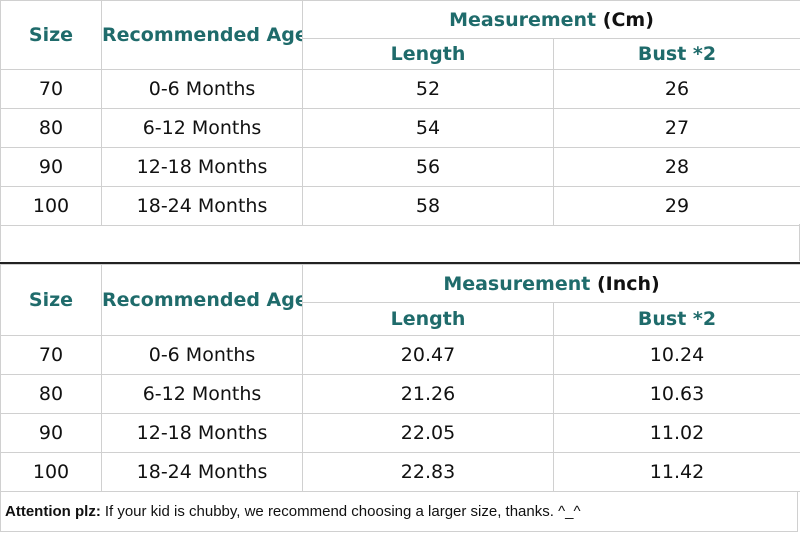  I want to click on table-row: 90 12-18 Months 56 28, so click(400, 167).